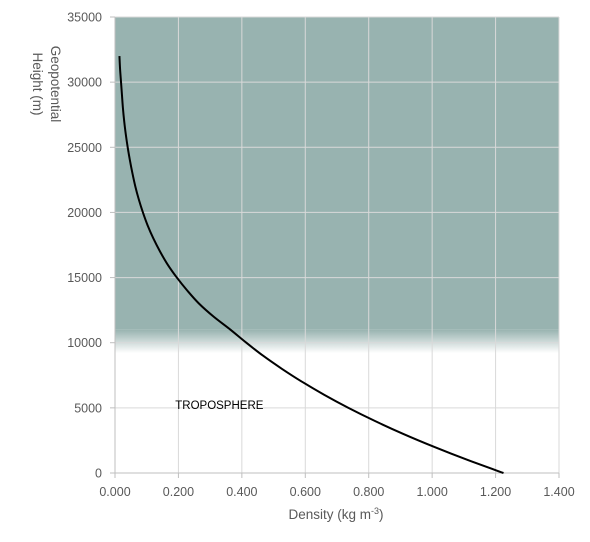 The height and width of the screenshot is (542, 590). Describe the element at coordinates (84, 83) in the screenshot. I see `y-tick-label: 30000` at that location.